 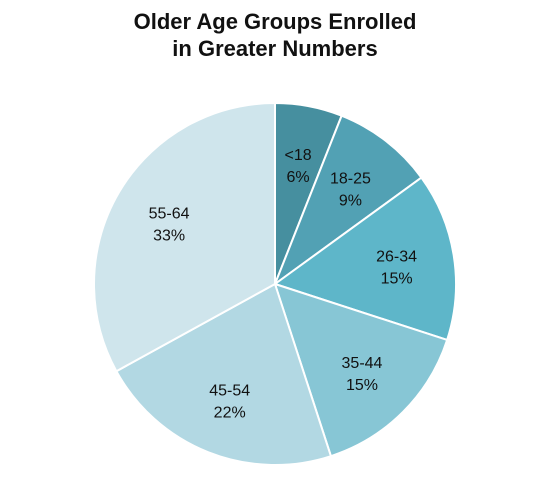 I want to click on slice-category-label: 35-44, so click(x=362, y=363).